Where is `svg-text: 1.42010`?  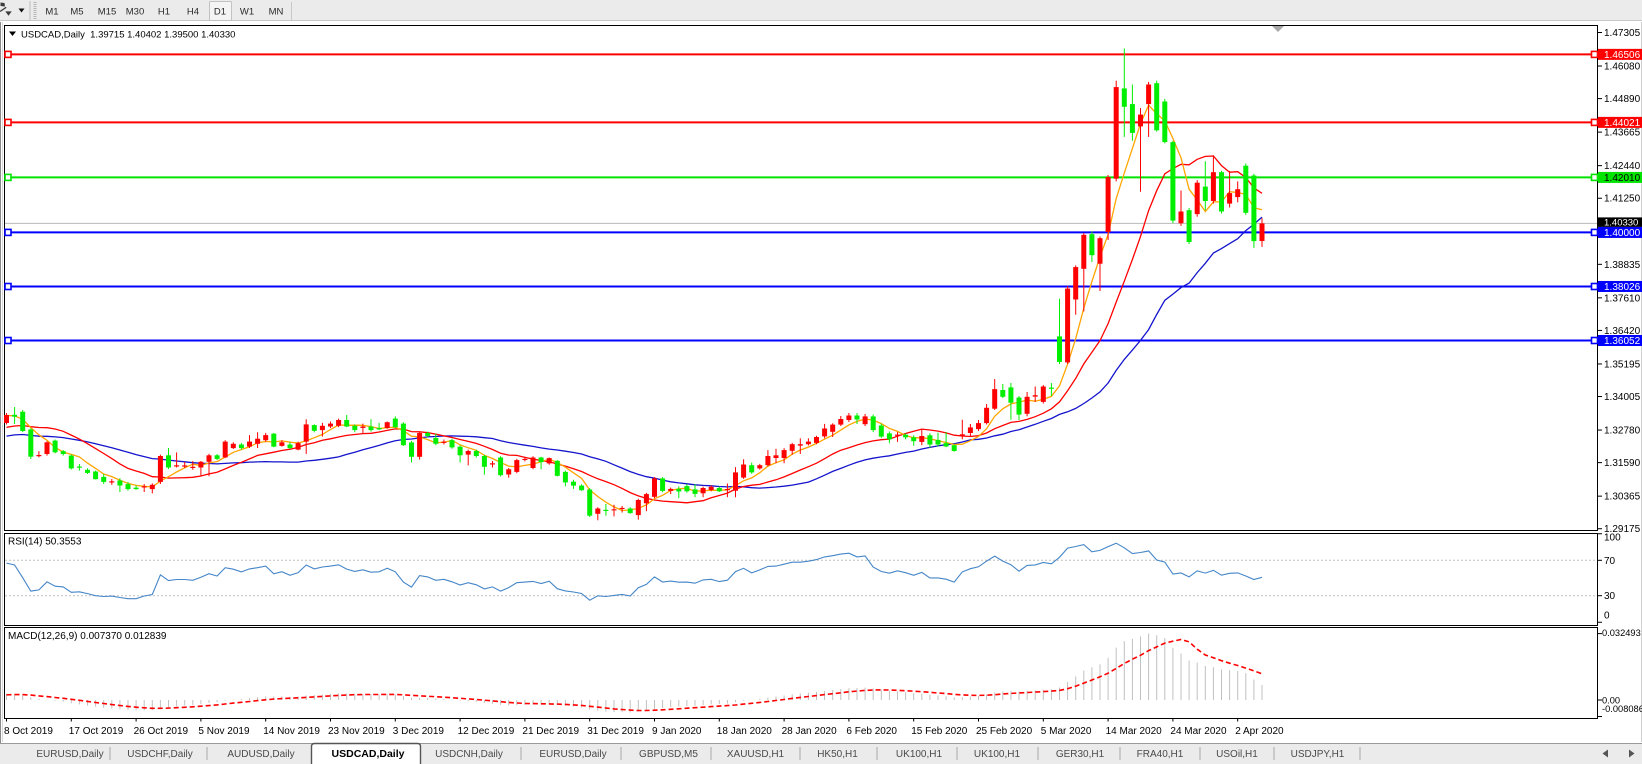
svg-text: 1.42010 is located at coordinates (1622, 178).